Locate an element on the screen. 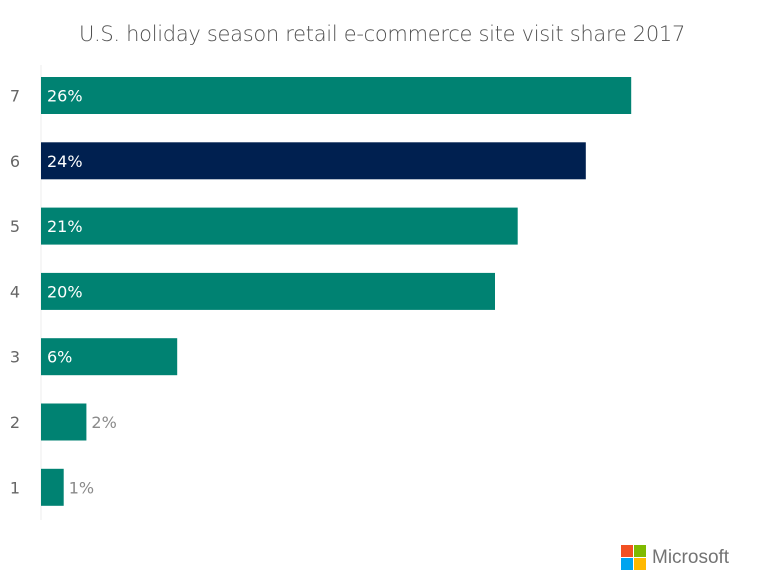 The image size is (764, 579). data-label: 20% is located at coordinates (65, 291).